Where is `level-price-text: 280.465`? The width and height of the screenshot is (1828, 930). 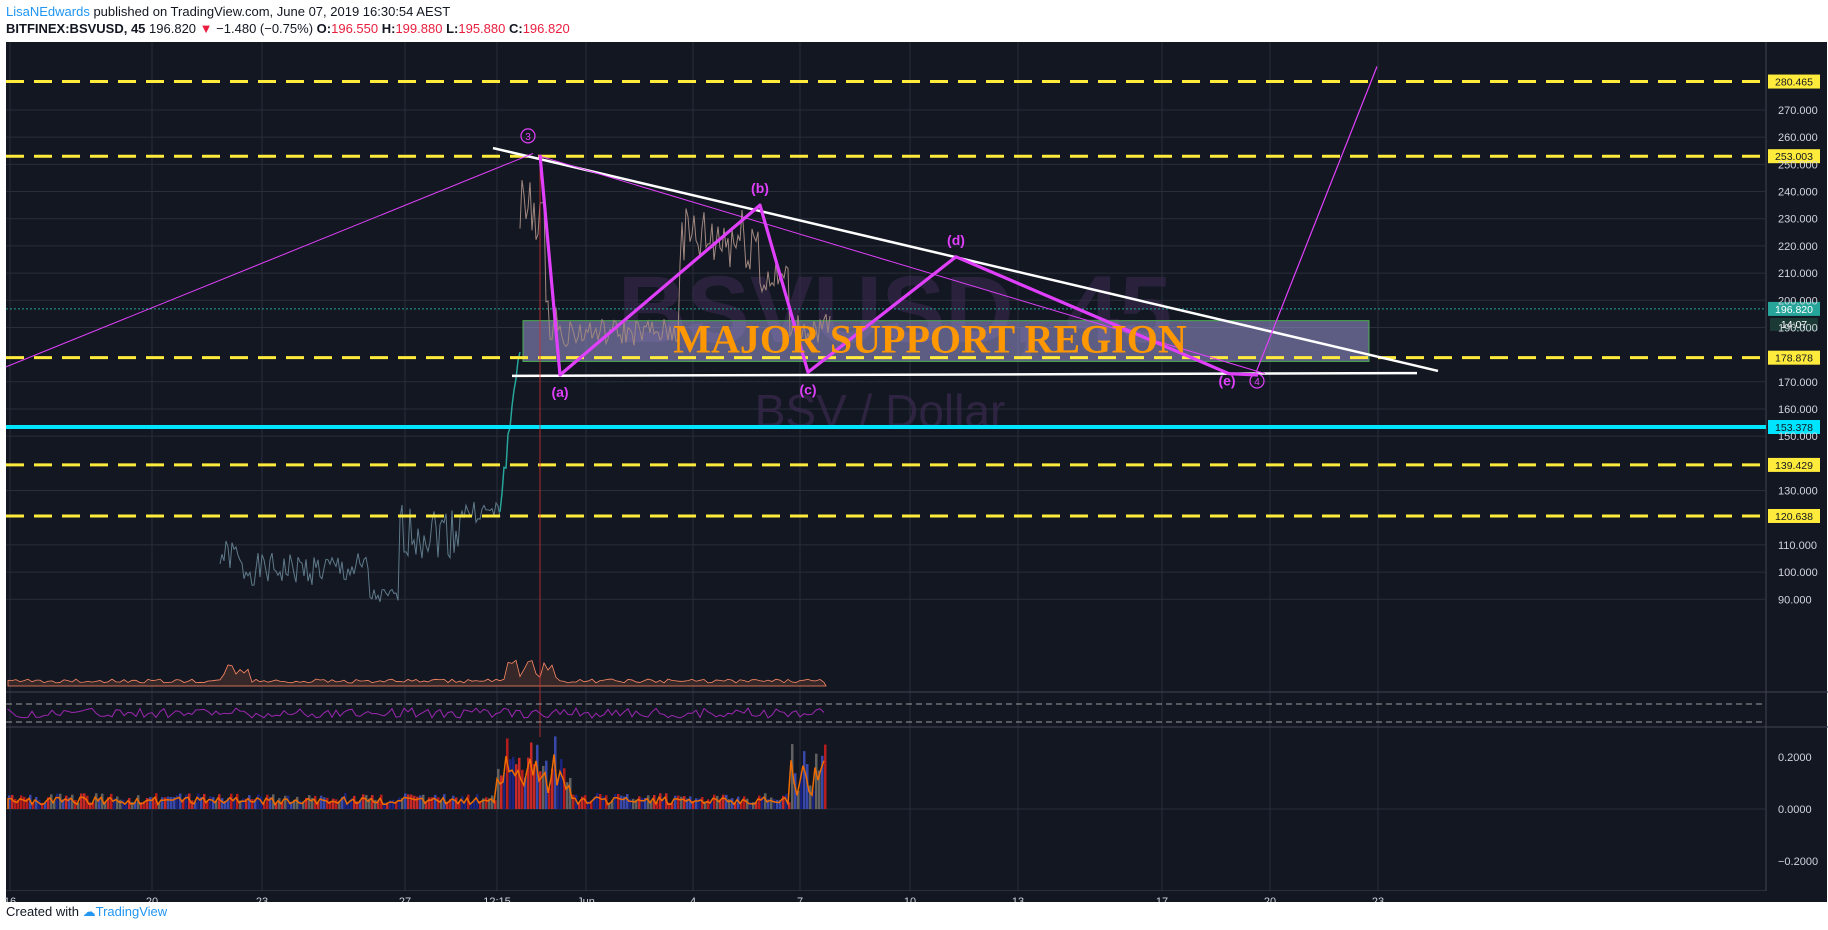
level-price-text: 280.465 is located at coordinates (1794, 83).